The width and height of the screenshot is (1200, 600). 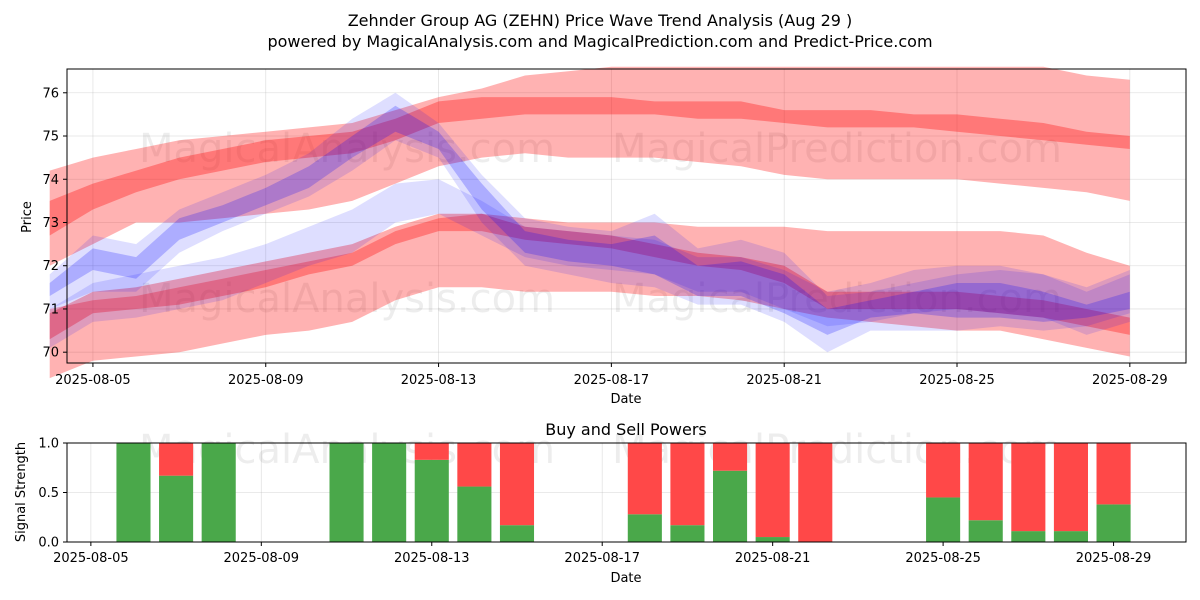 What do you see at coordinates (50, 266) in the screenshot?
I see `price-y-tick-label: 72` at bounding box center [50, 266].